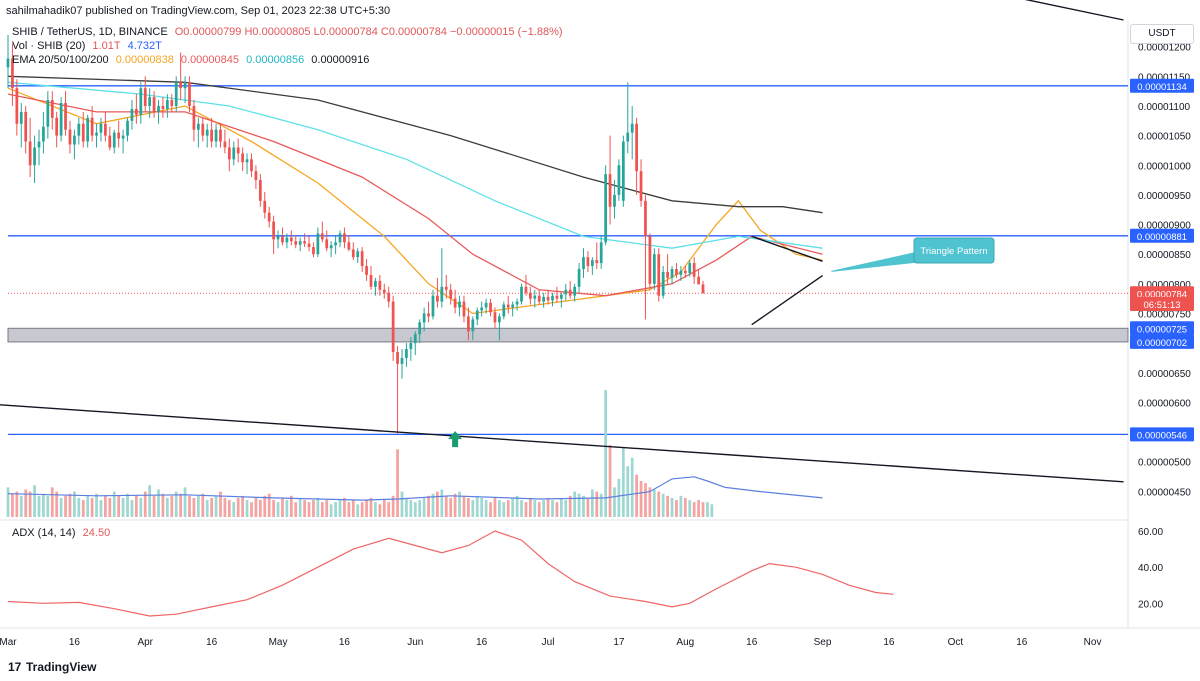 Image resolution: width=1200 pixels, height=681 pixels. What do you see at coordinates (823, 642) in the screenshot?
I see `time-tick-label: Sep` at bounding box center [823, 642].